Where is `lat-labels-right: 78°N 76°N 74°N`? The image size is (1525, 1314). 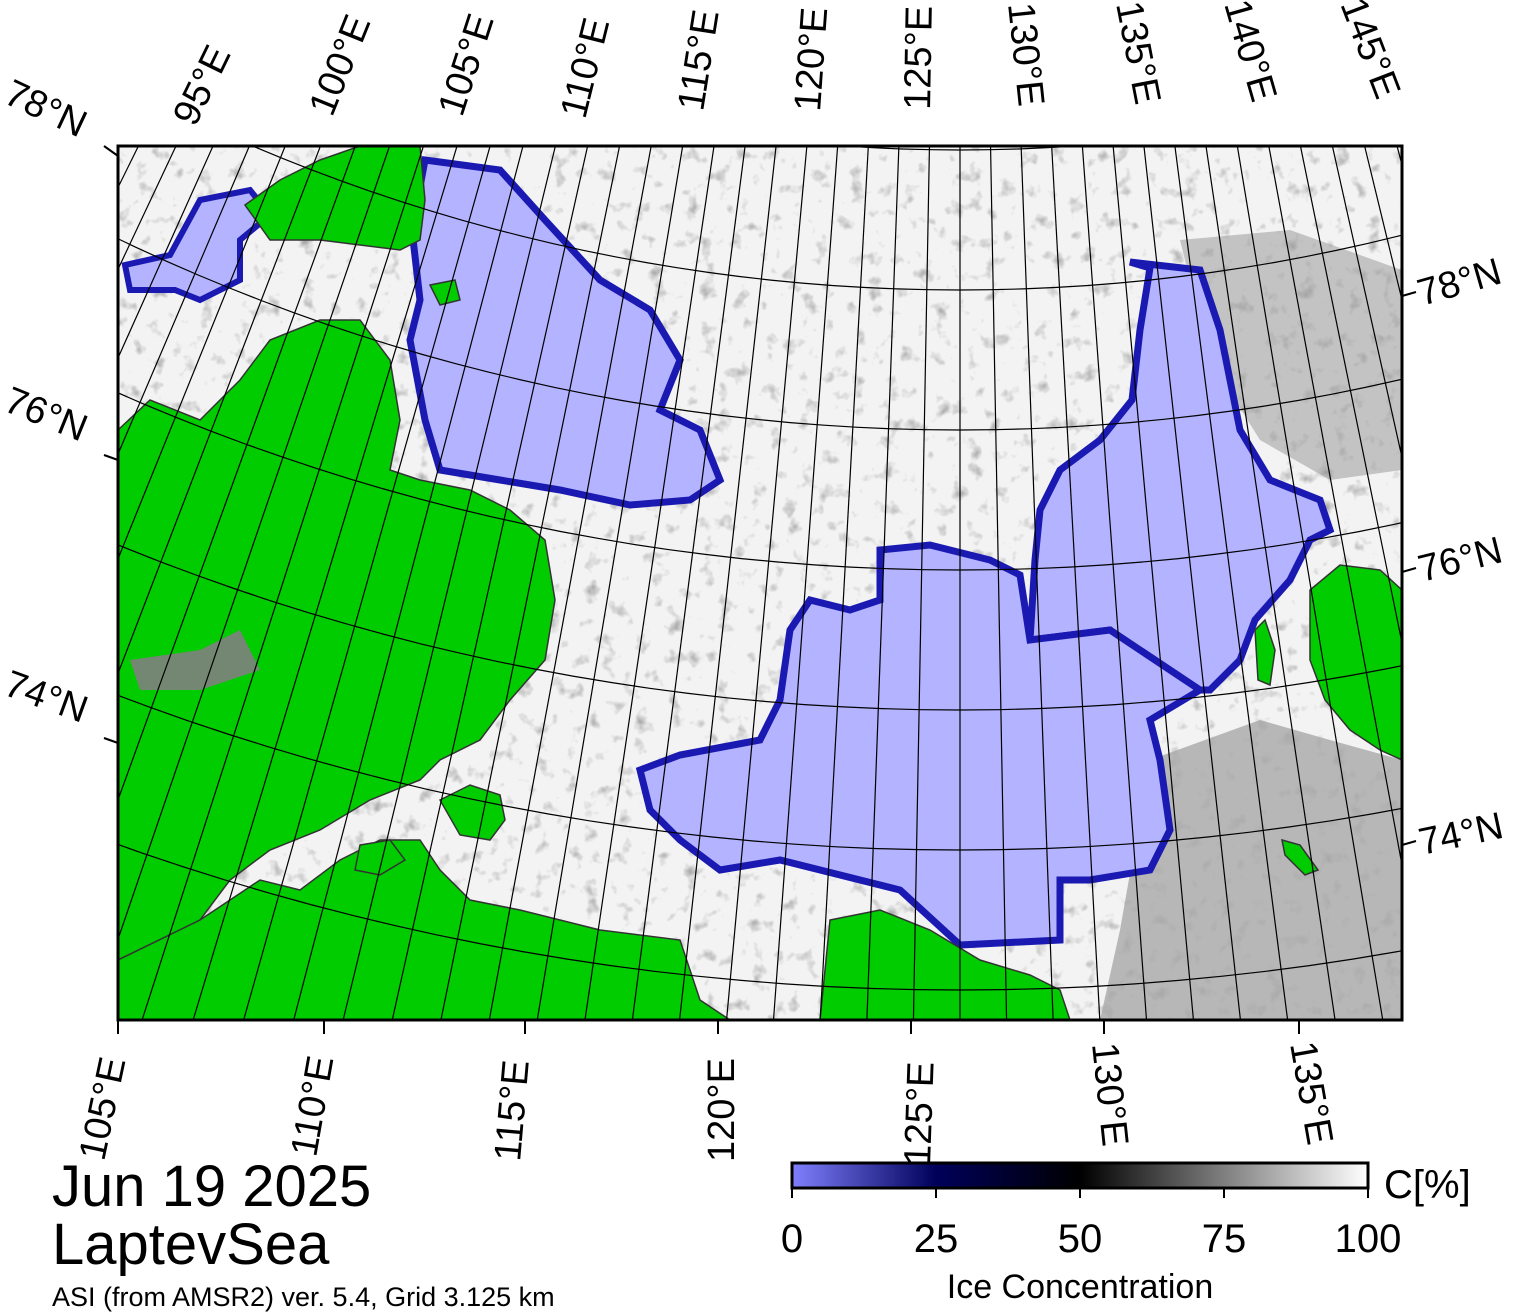 lat-labels-right: 78°N 76°N 74°N is located at coordinates (1460, 557).